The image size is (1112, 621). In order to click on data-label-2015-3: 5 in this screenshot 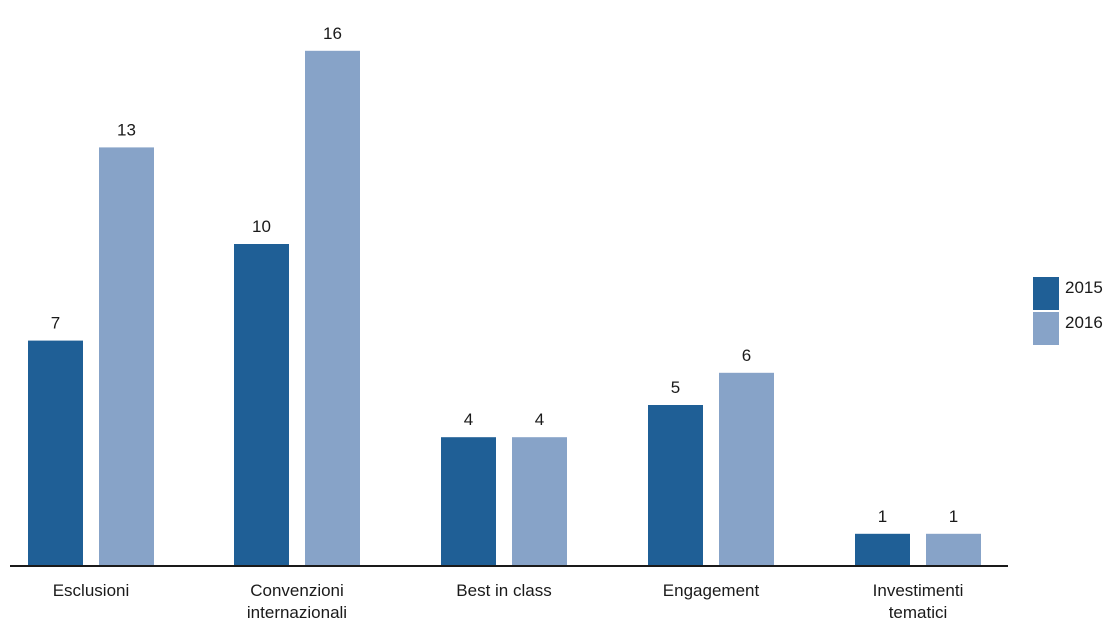, I will do `click(675, 387)`.